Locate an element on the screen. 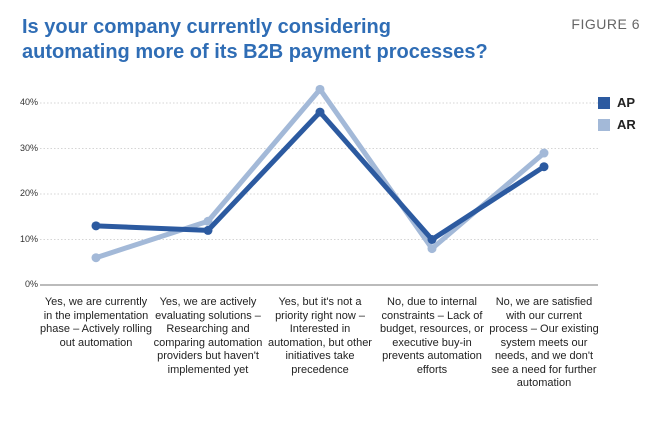  legend-label-ar: AR is located at coordinates (626, 124).